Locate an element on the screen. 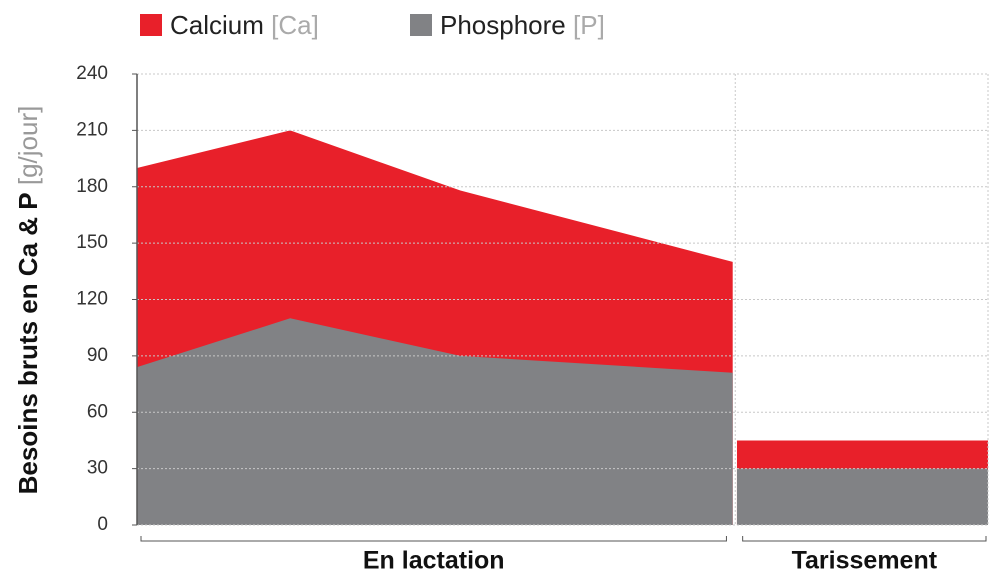 The image size is (1000, 586). legend-unit: [Ca] is located at coordinates (295, 25).